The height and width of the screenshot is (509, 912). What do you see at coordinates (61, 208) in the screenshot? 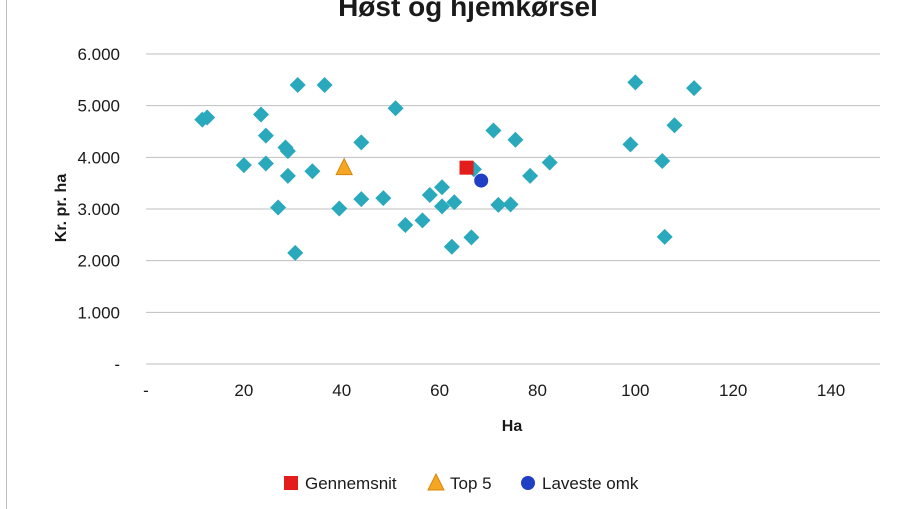
I see `y-axis-title: Kr. pr. ha` at bounding box center [61, 208].